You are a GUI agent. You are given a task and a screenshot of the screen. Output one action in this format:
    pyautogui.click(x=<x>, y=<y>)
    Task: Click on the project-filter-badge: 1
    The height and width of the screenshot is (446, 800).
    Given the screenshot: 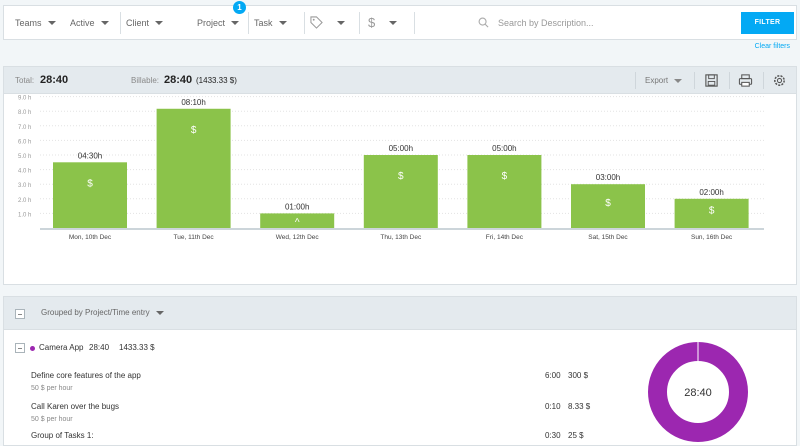 What is the action you would take?
    pyautogui.click(x=239, y=7)
    